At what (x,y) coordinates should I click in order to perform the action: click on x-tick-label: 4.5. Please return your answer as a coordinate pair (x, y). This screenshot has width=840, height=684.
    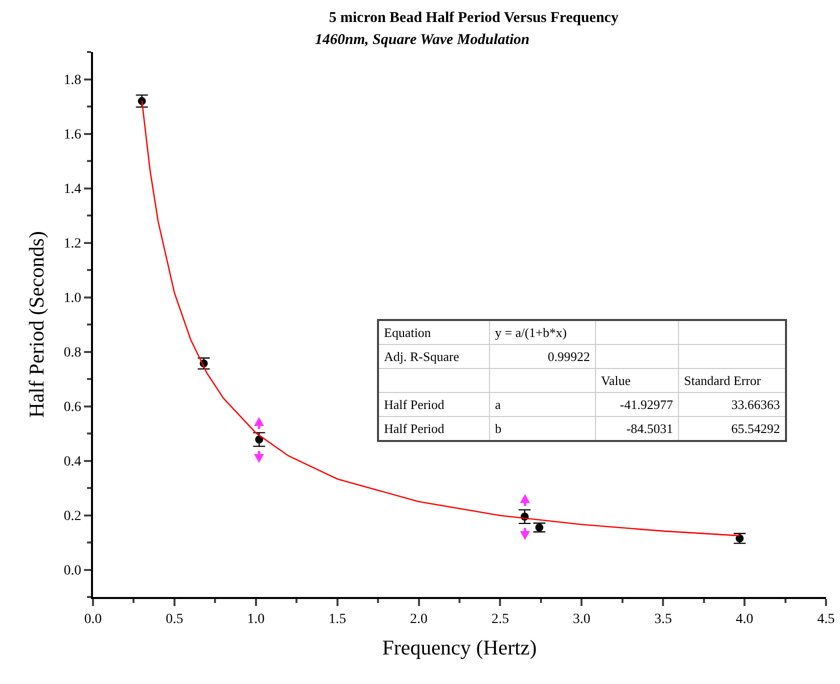
    Looking at the image, I should click on (826, 619).